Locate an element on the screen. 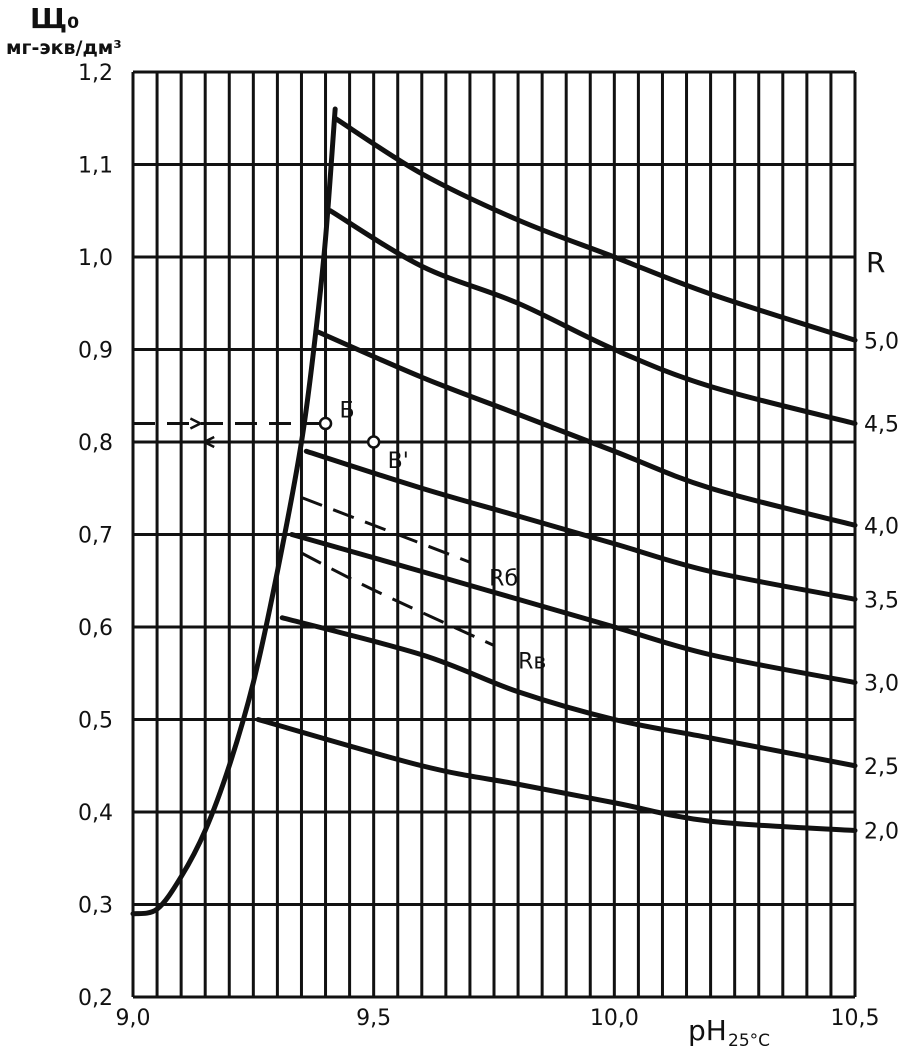 The height and width of the screenshot is (1051, 912). right-series-labels: 5,0 4,5 4,0 3,5 3,0 2,5 2,0 is located at coordinates (881, 586).